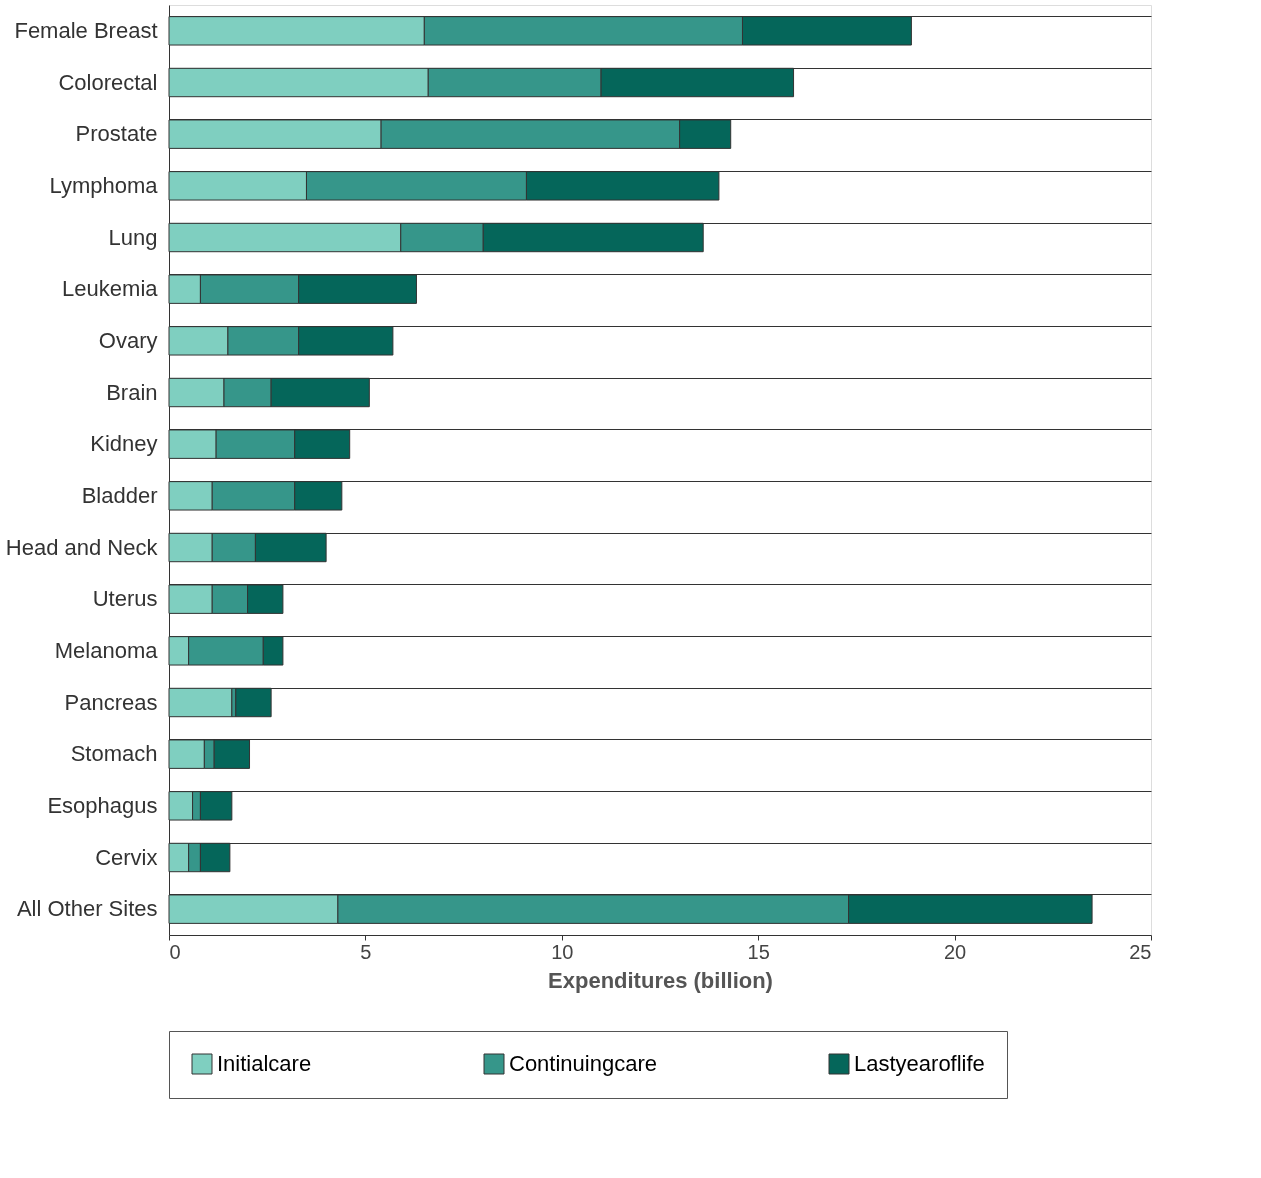  Describe the element at coordinates (119, 495) in the screenshot. I see `y-tick-label: Bladder` at that location.